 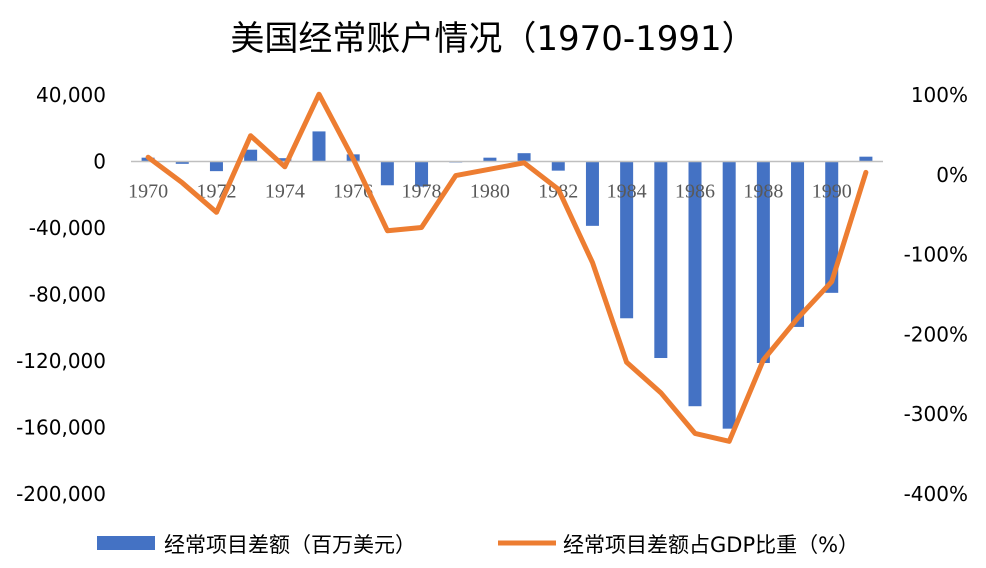 What do you see at coordinates (422, 174) in the screenshot?
I see `bar-1978` at bounding box center [422, 174].